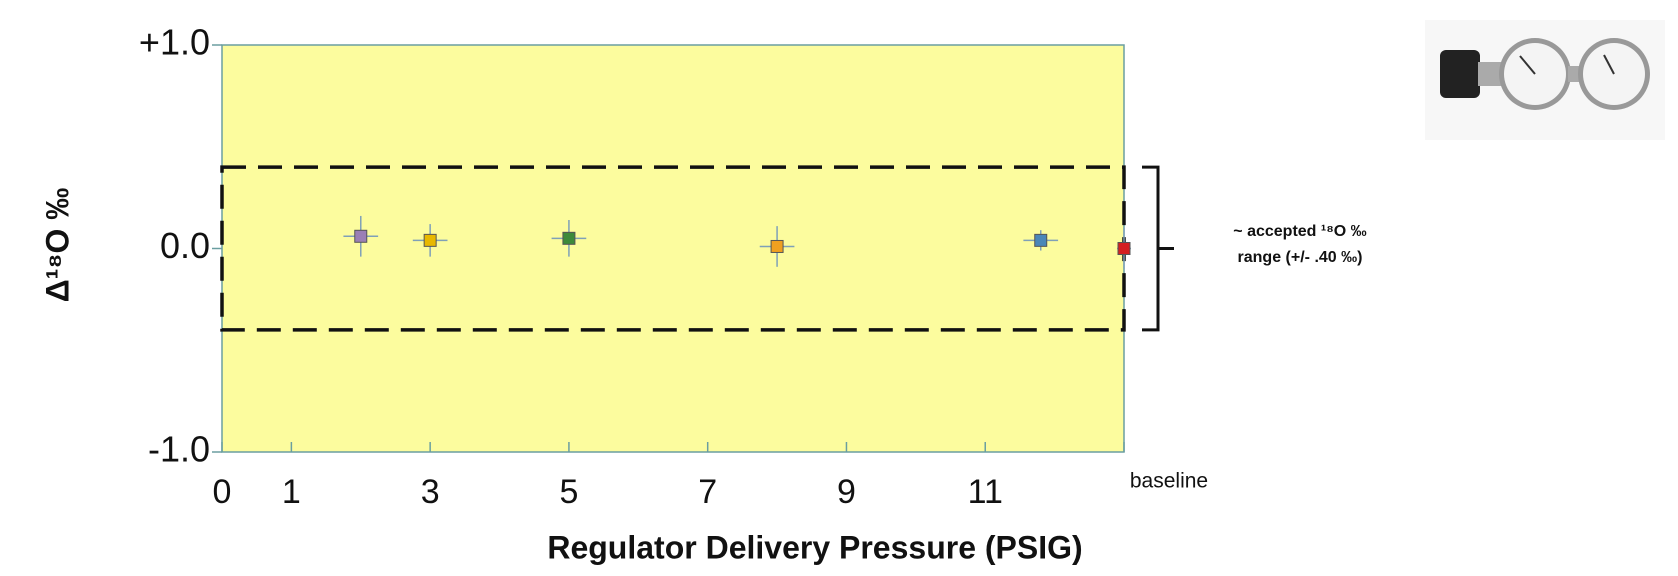 Image resolution: width=1678 pixels, height=576 pixels. Describe the element at coordinates (291, 492) in the screenshot. I see `x-tick-label: 1` at that location.